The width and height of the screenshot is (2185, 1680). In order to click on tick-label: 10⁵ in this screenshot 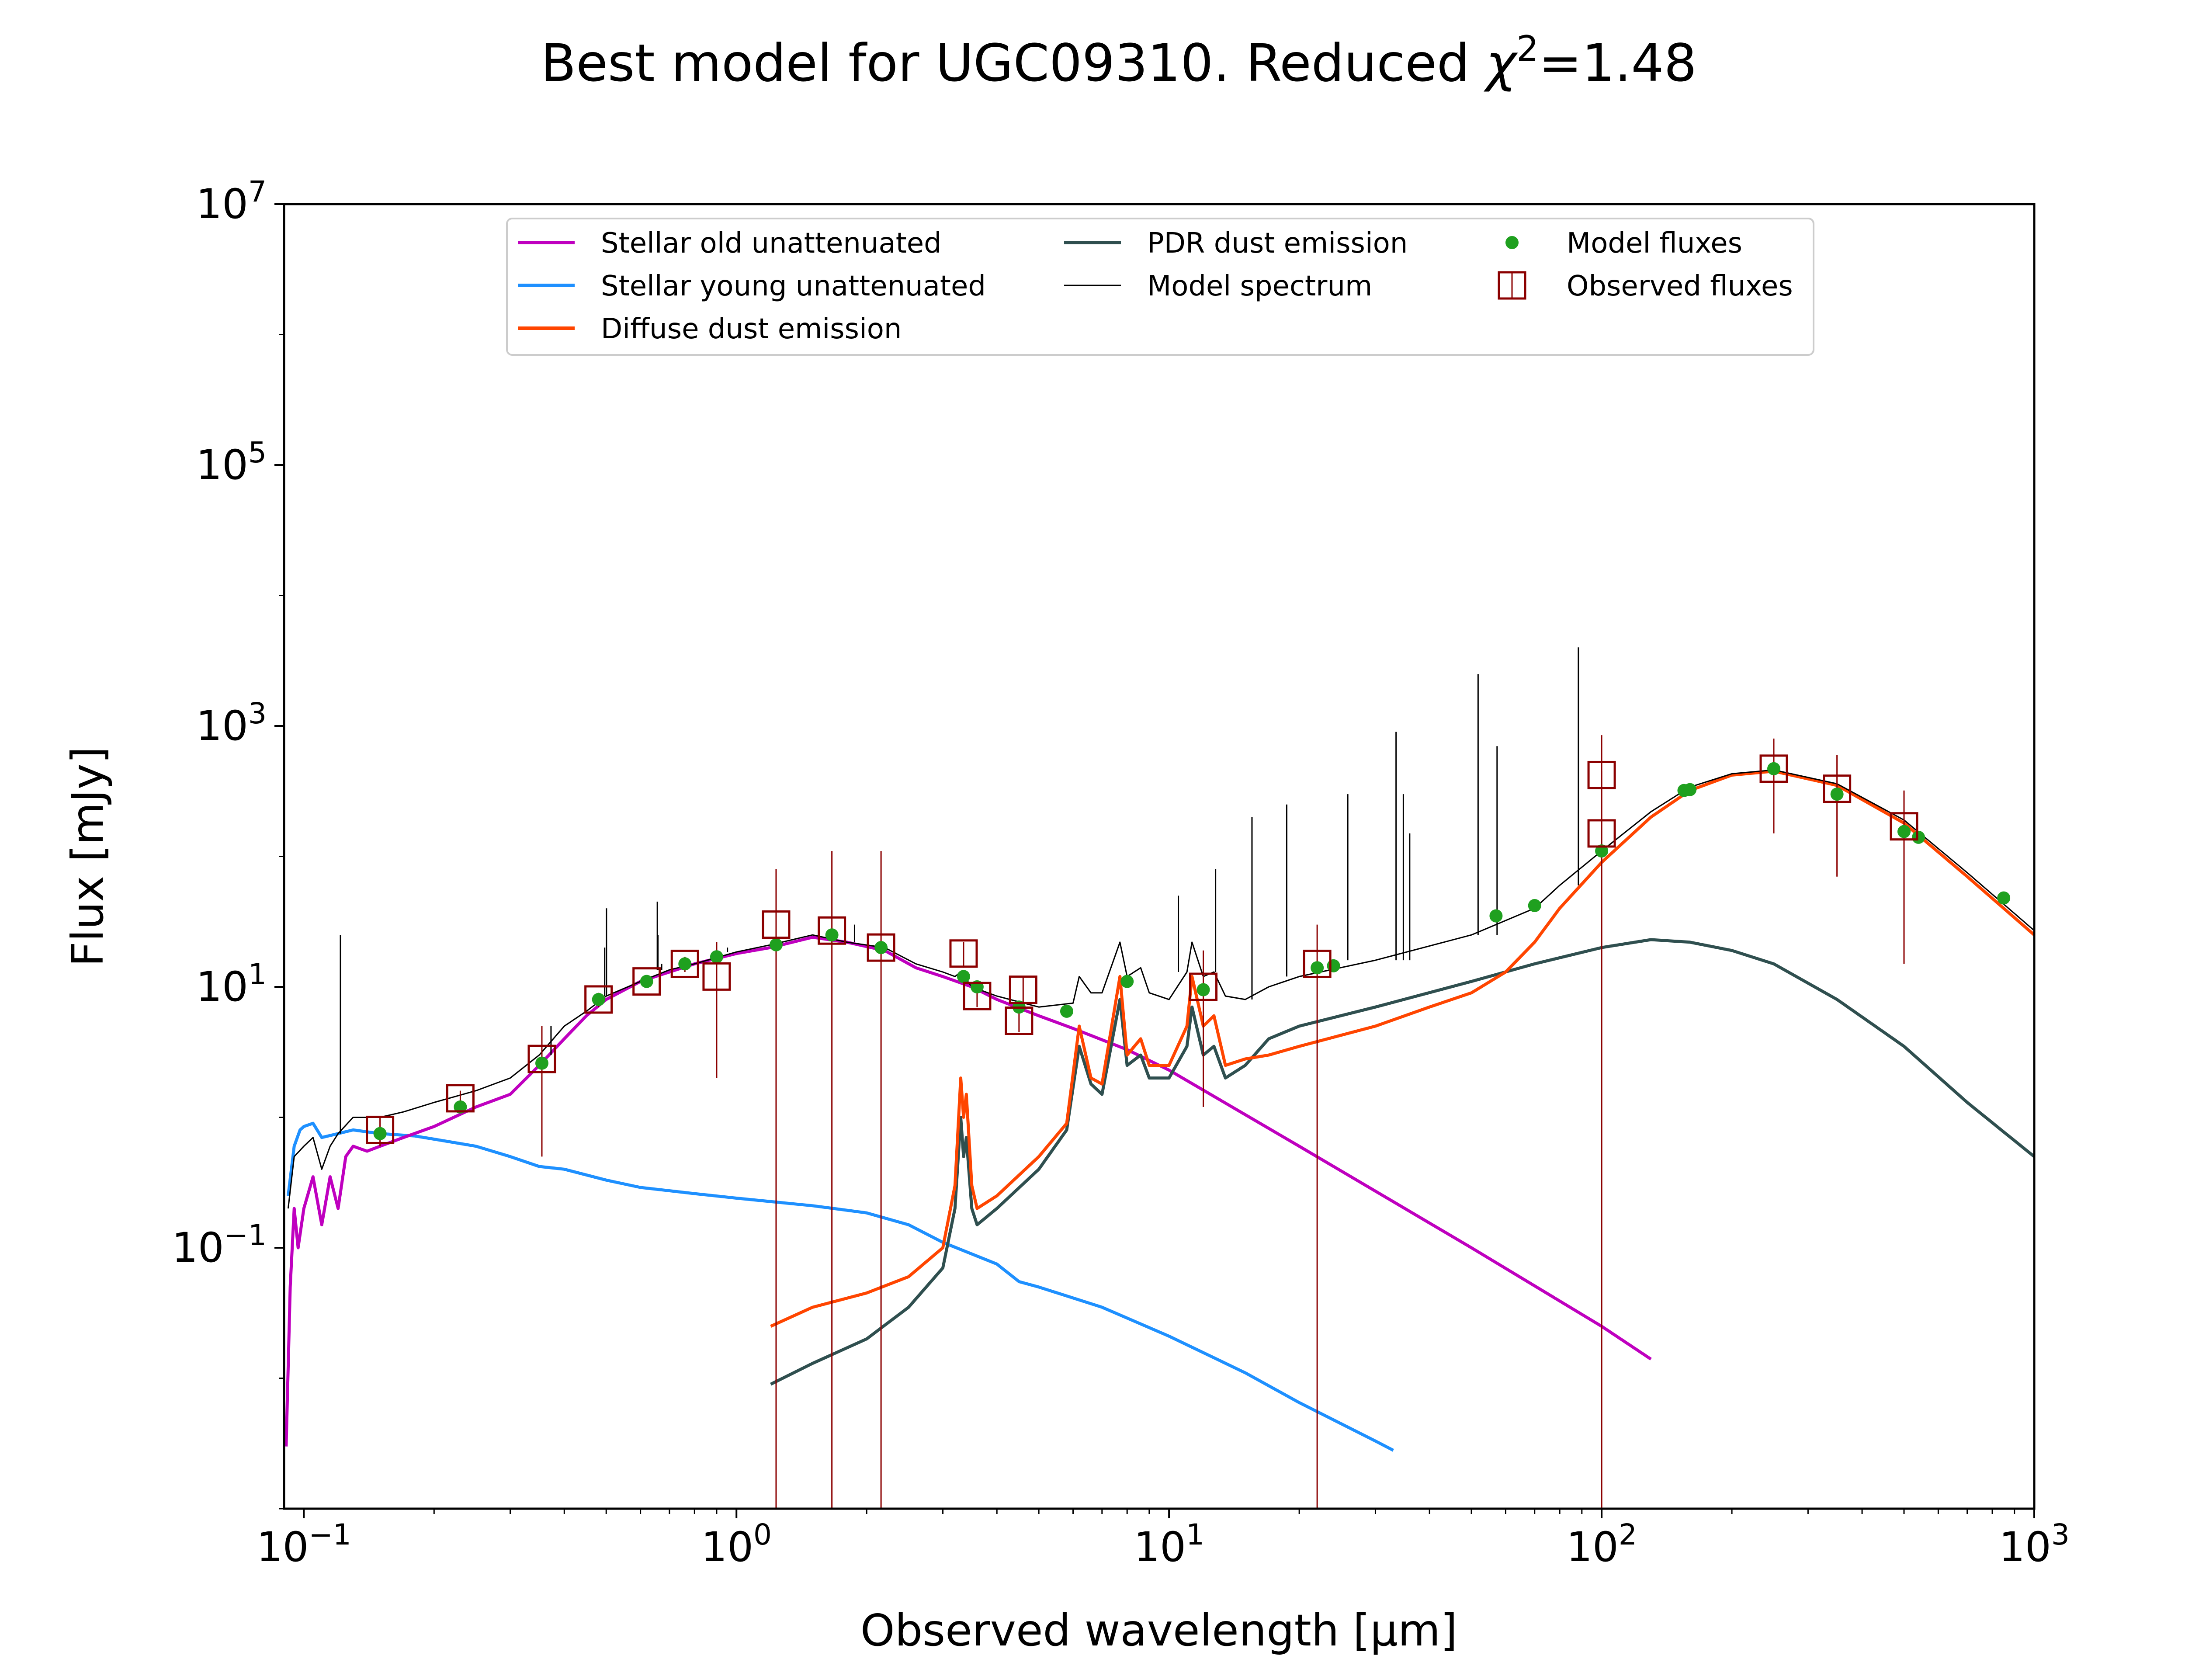, I will do `click(231, 462)`.